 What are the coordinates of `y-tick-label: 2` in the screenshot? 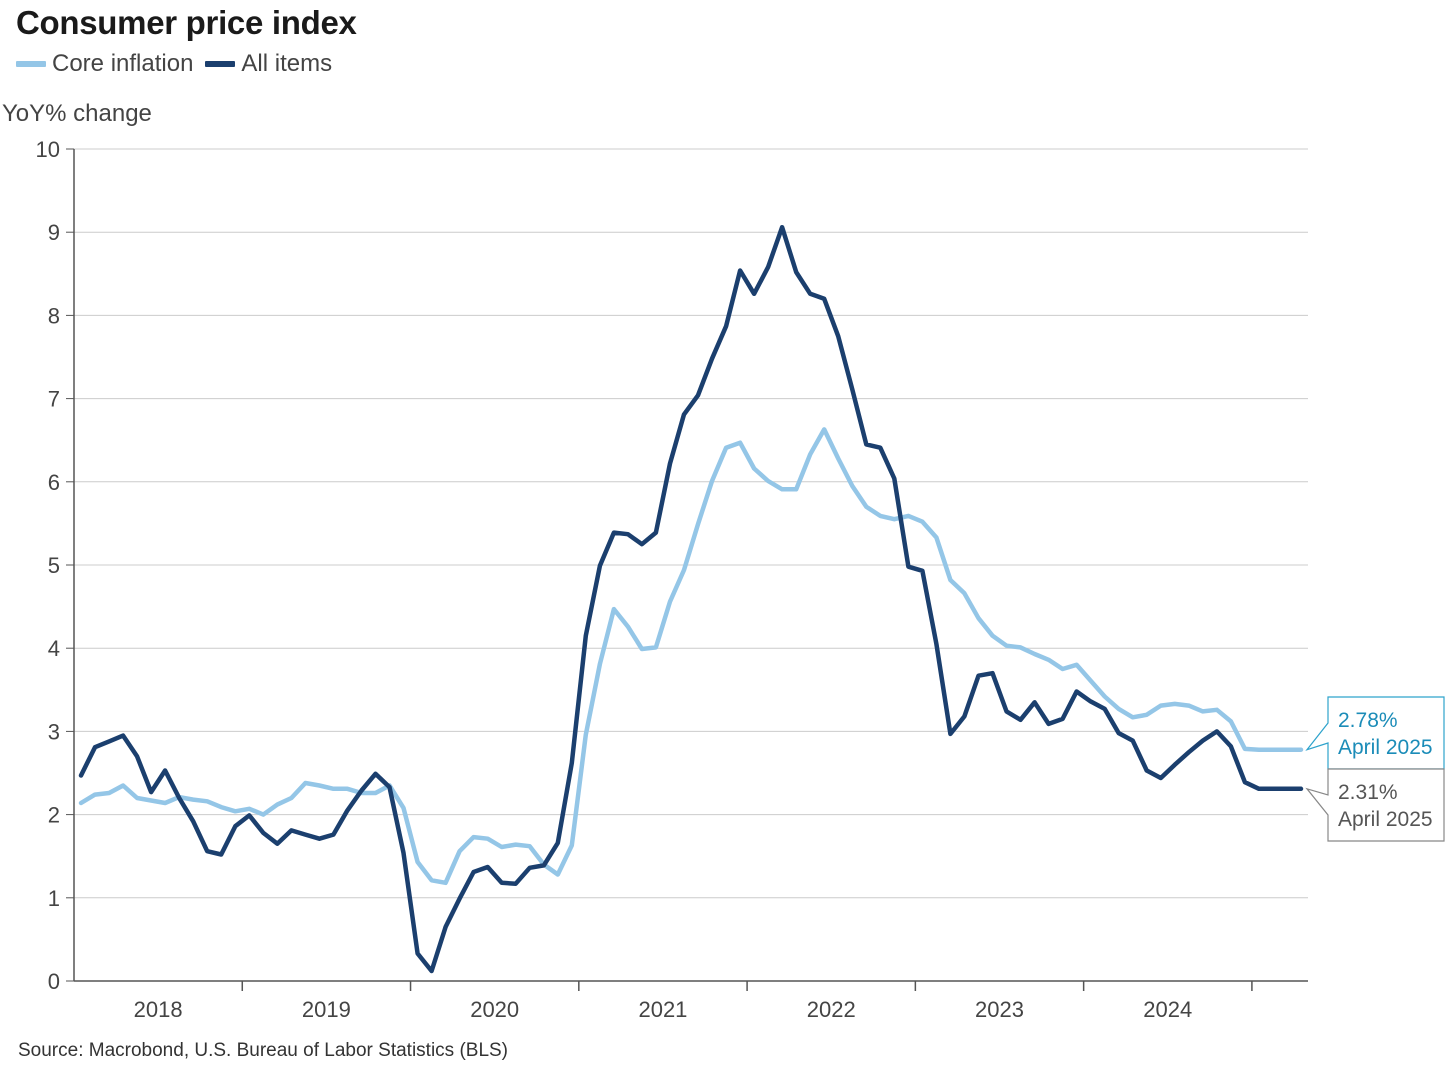 It's located at (54, 815).